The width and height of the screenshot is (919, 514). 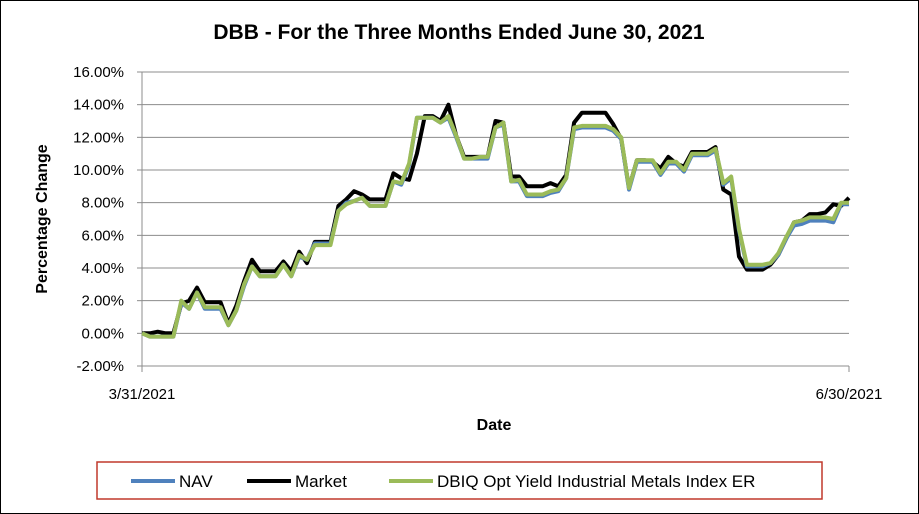 What do you see at coordinates (100, 366) in the screenshot?
I see `y-tick-label: -2.00%` at bounding box center [100, 366].